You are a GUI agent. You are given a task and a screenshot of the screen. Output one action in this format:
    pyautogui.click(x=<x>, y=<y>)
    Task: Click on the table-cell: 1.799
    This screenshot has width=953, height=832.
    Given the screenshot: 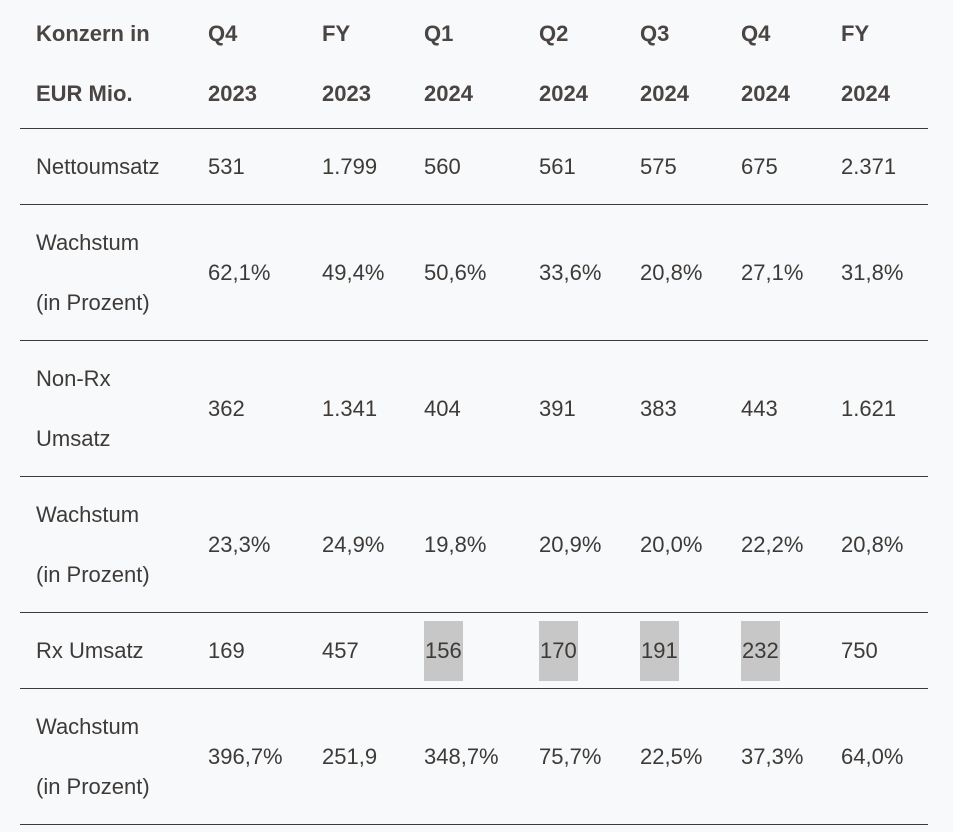 What is the action you would take?
    pyautogui.click(x=357, y=166)
    